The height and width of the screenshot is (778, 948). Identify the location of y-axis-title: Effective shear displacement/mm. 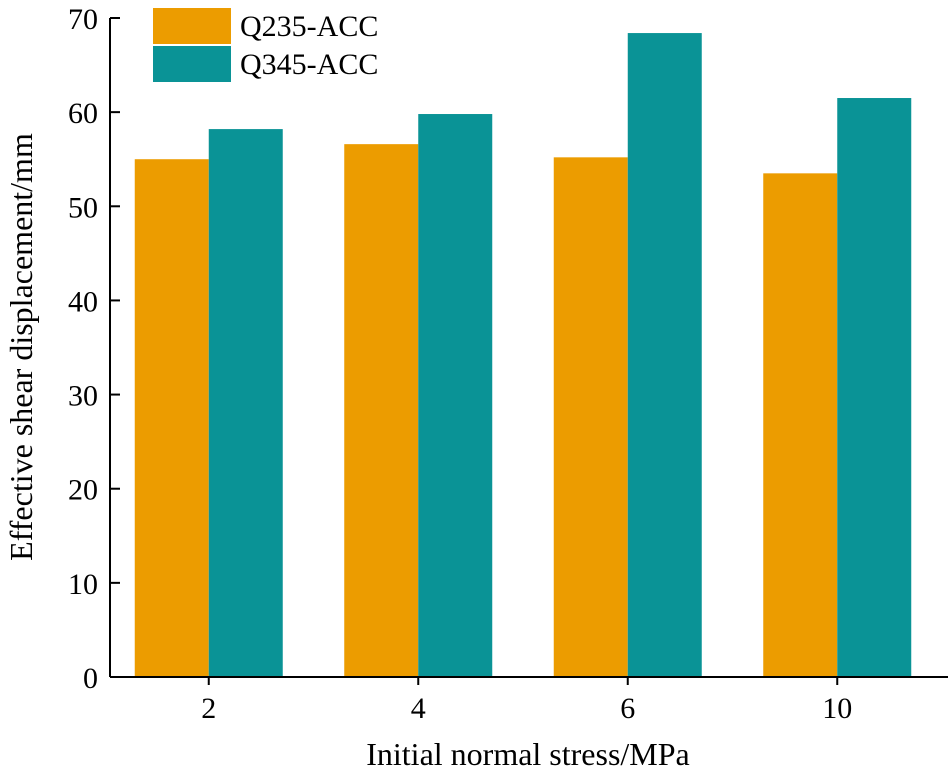
(21, 347).